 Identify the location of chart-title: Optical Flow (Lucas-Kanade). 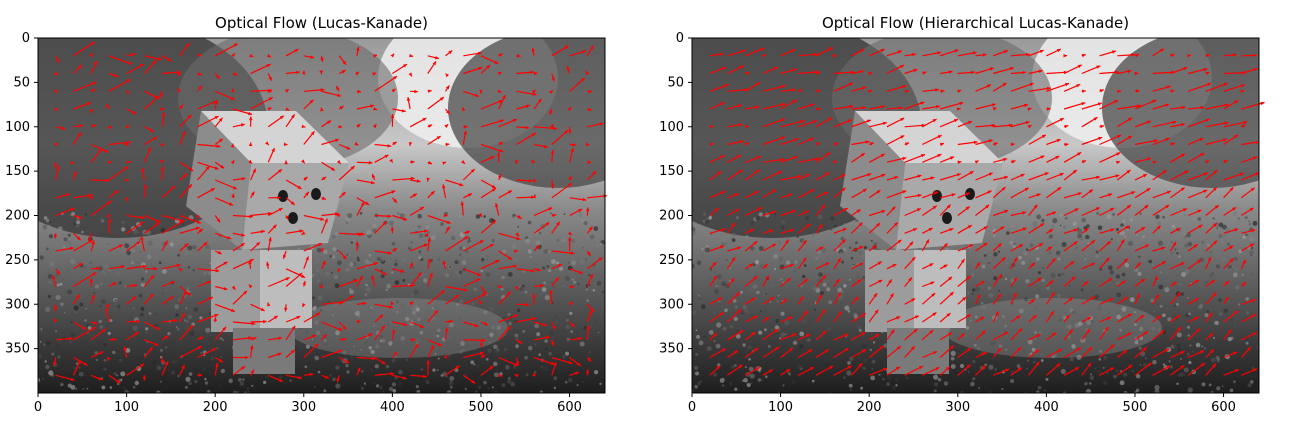
(321, 23).